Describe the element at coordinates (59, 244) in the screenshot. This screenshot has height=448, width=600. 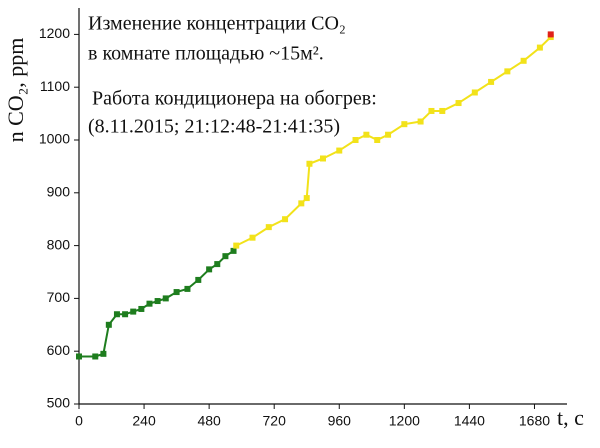
I see `y-tick-label: 800` at that location.